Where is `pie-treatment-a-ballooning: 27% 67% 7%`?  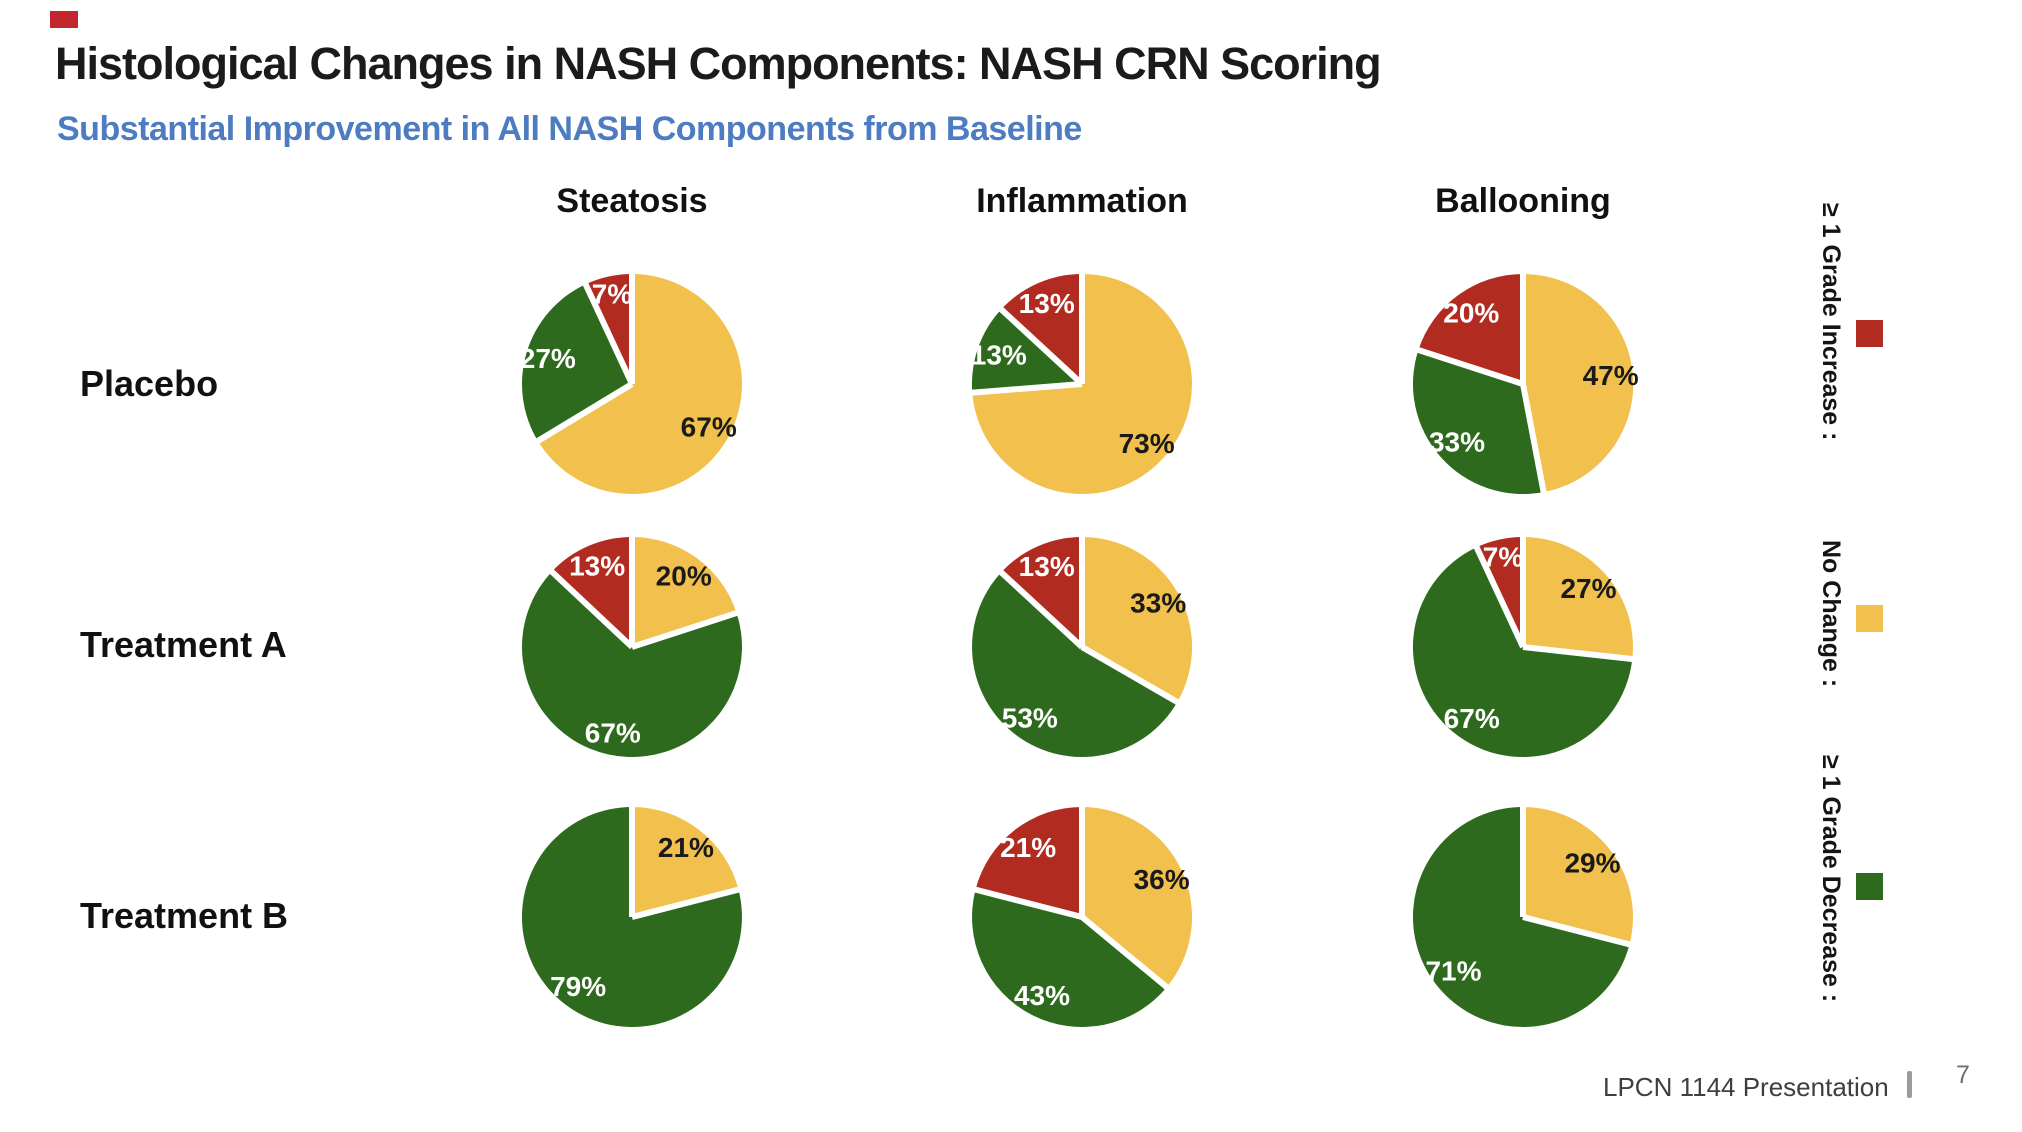
pie-treatment-a-ballooning: 27% 67% 7% is located at coordinates (1523, 647).